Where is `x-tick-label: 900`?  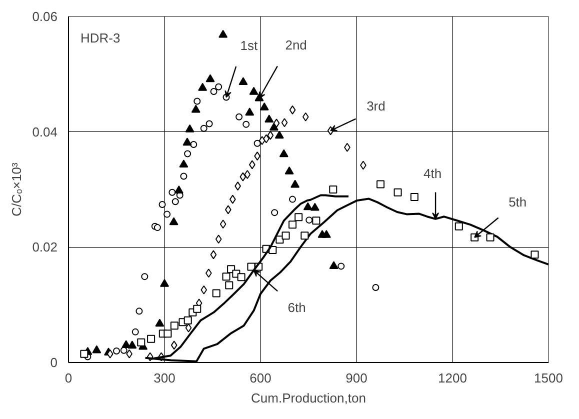
x-tick-label: 900 is located at coordinates (357, 378).